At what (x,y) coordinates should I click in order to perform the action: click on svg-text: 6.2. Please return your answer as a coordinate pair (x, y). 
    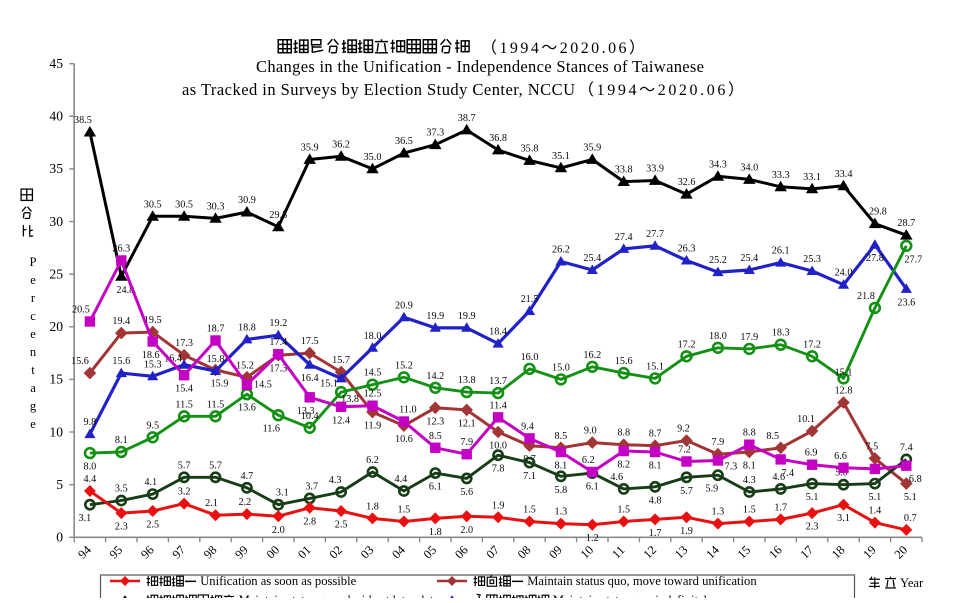
    Looking at the image, I should click on (588, 460).